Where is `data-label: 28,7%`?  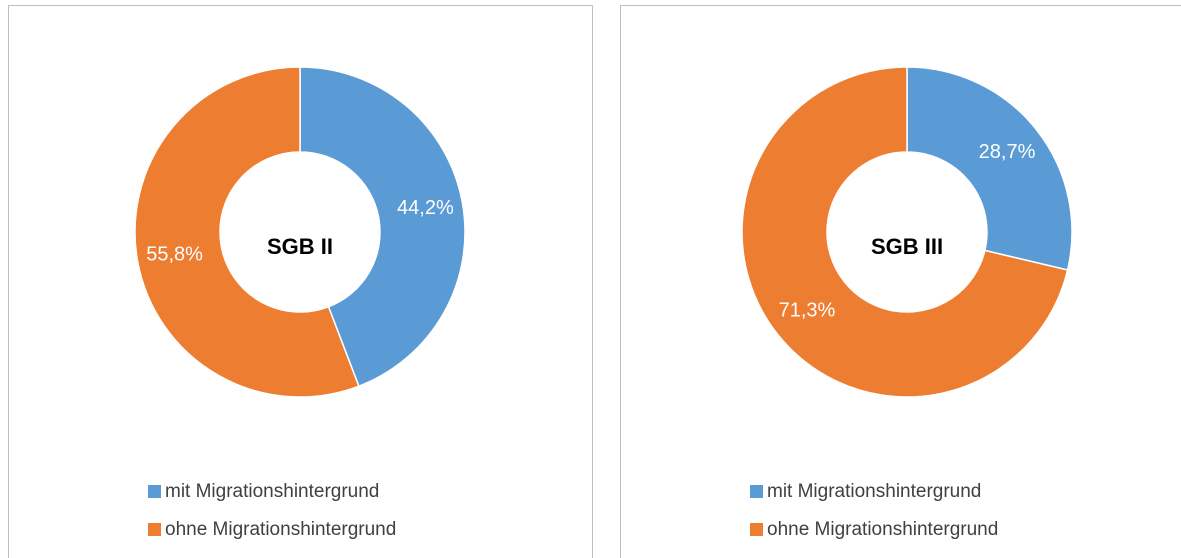
data-label: 28,7% is located at coordinates (1007, 152).